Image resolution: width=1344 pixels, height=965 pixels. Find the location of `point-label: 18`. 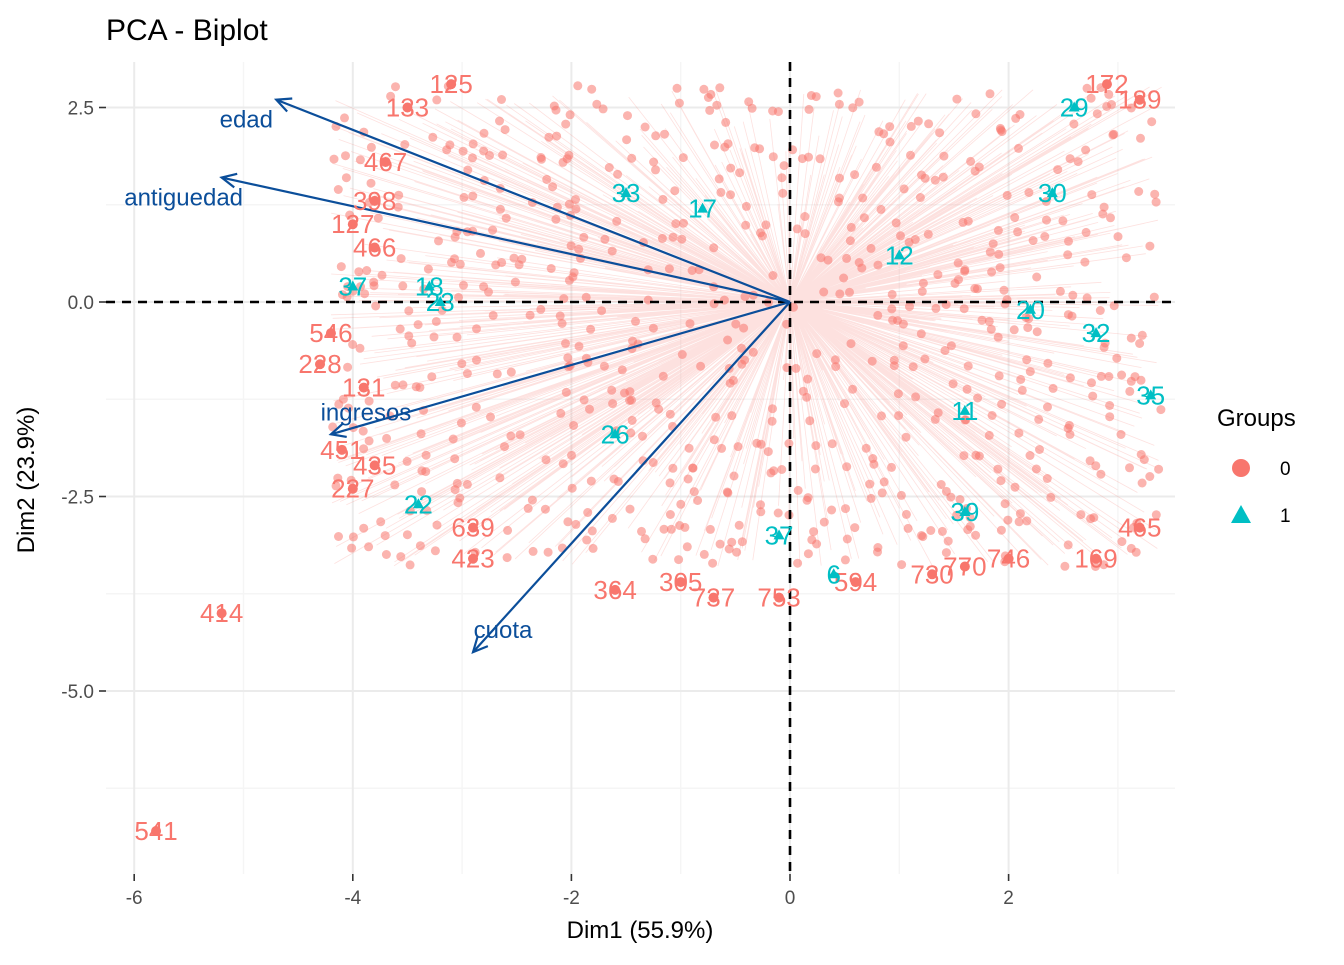

point-label: 18 is located at coordinates (429, 286).